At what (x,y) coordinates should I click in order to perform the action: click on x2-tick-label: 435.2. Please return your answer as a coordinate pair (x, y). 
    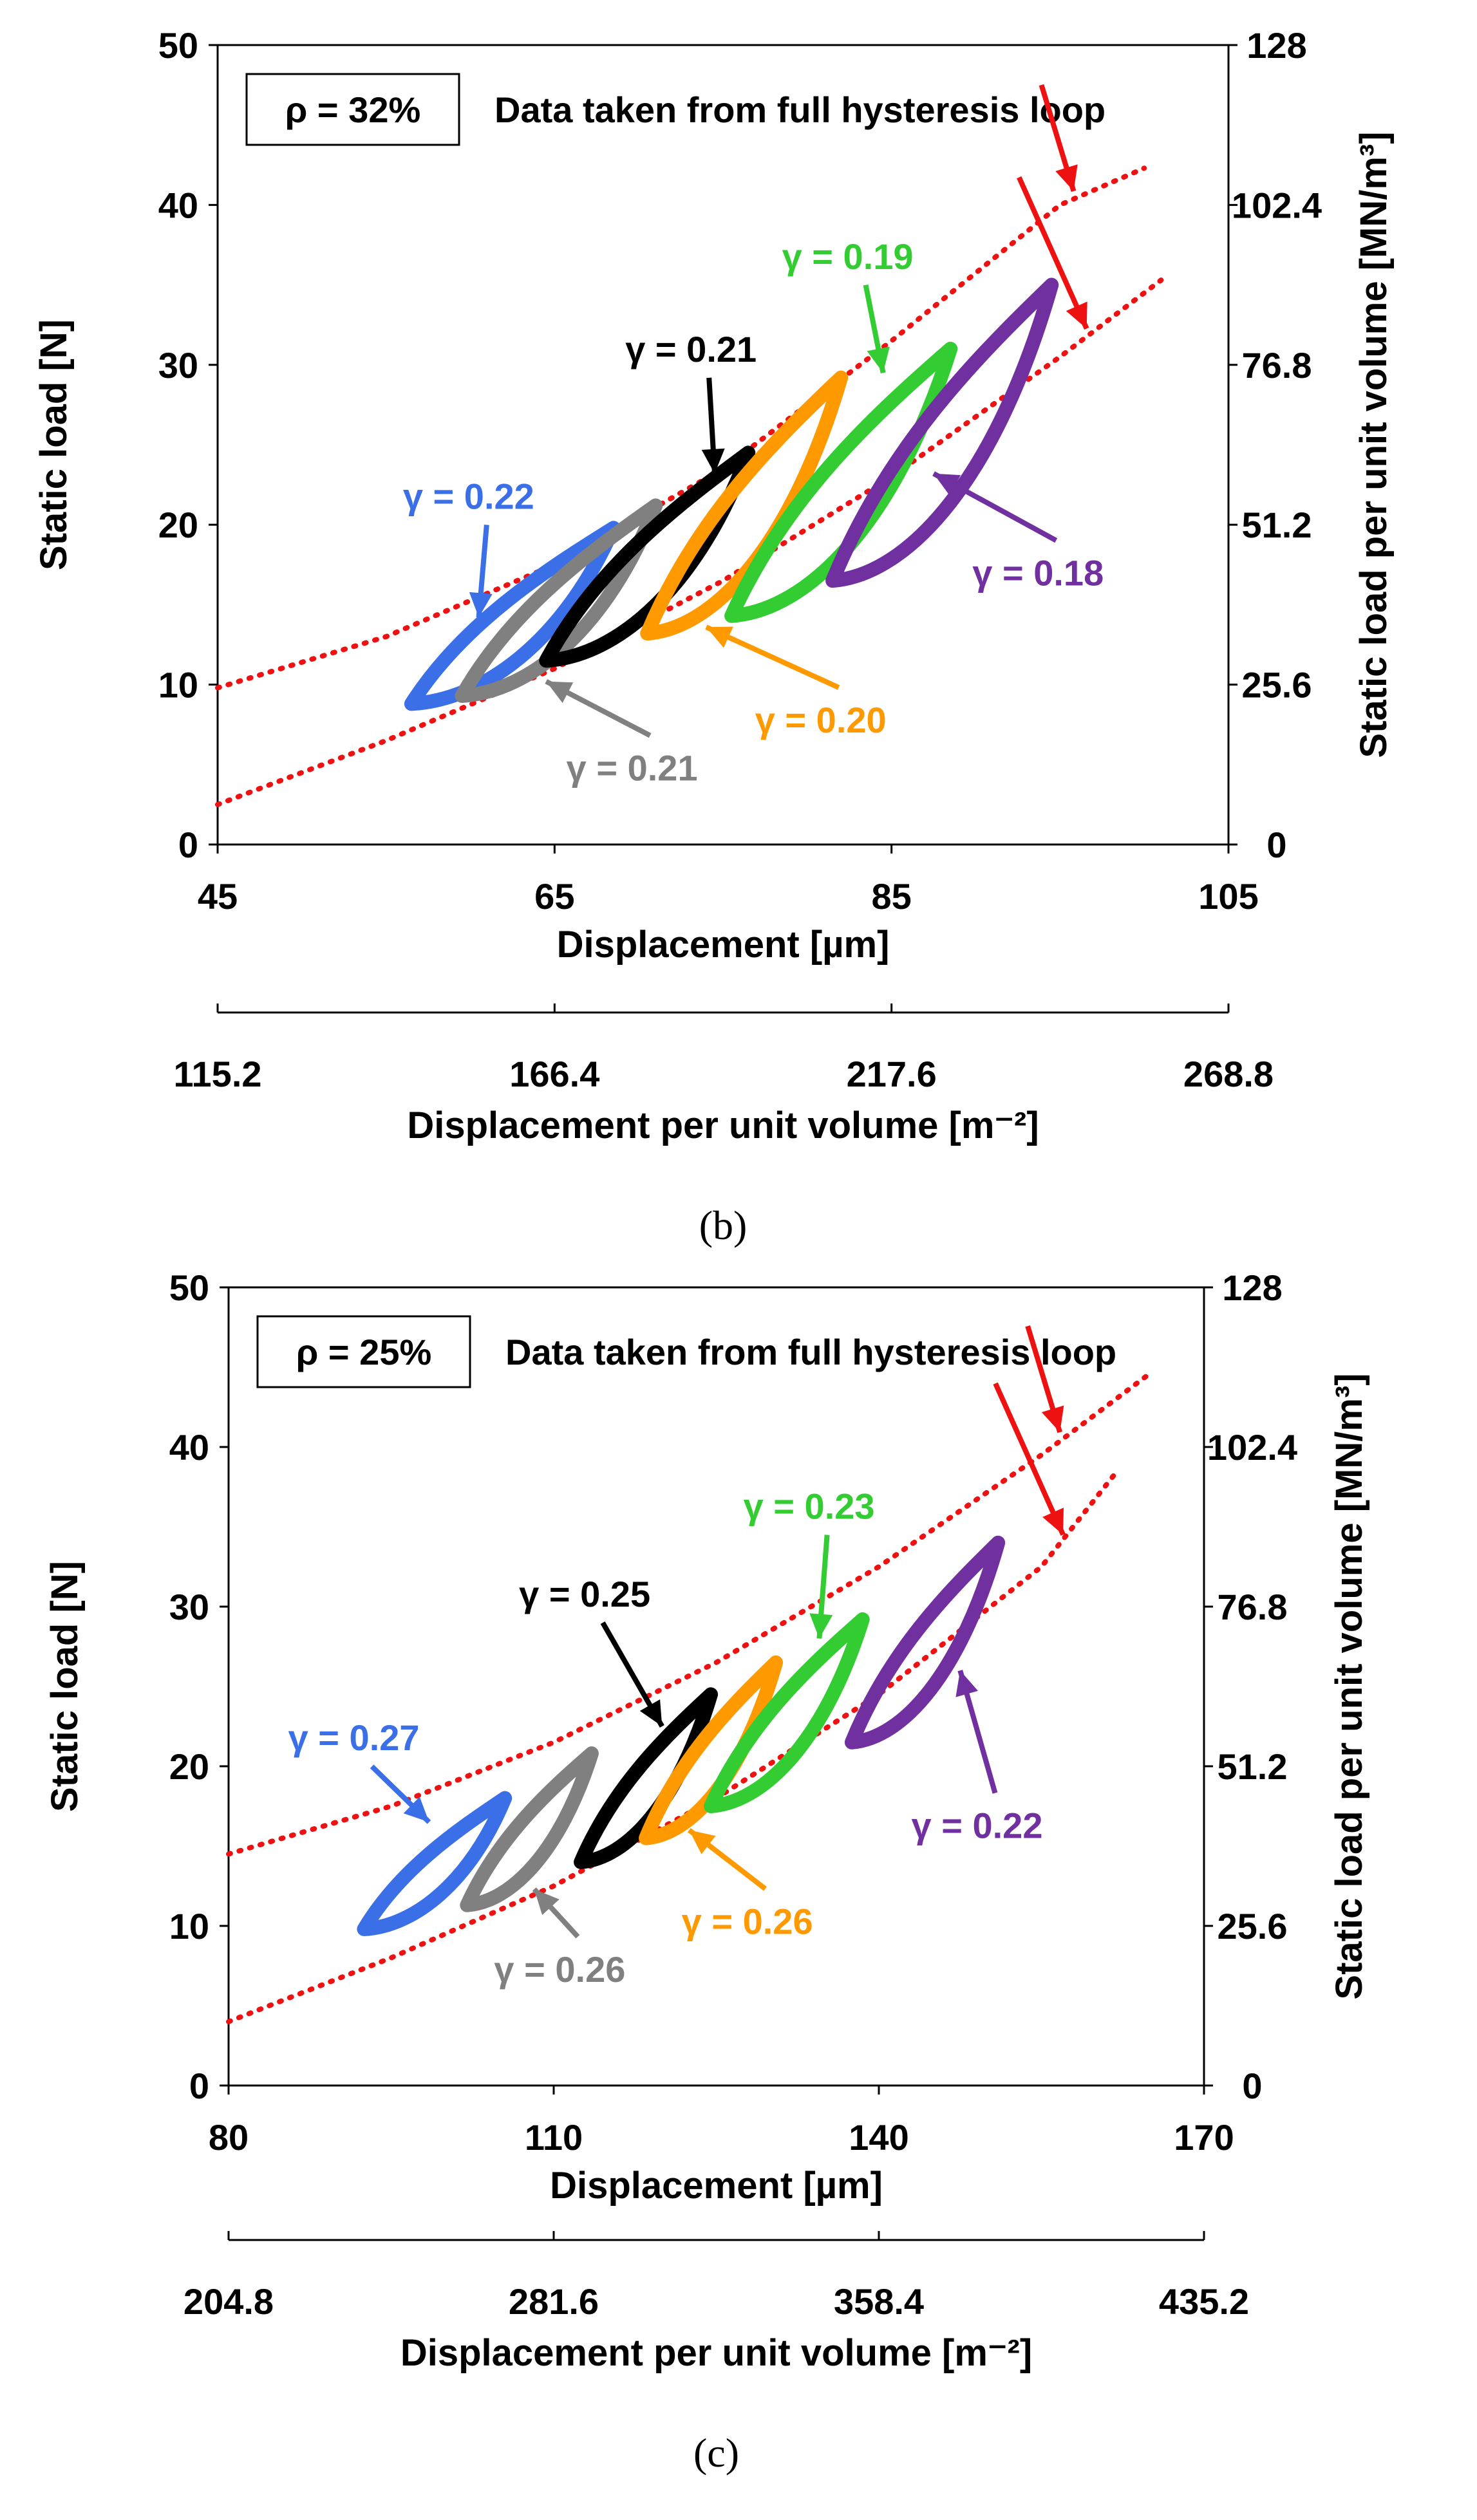
    Looking at the image, I should click on (1204, 2301).